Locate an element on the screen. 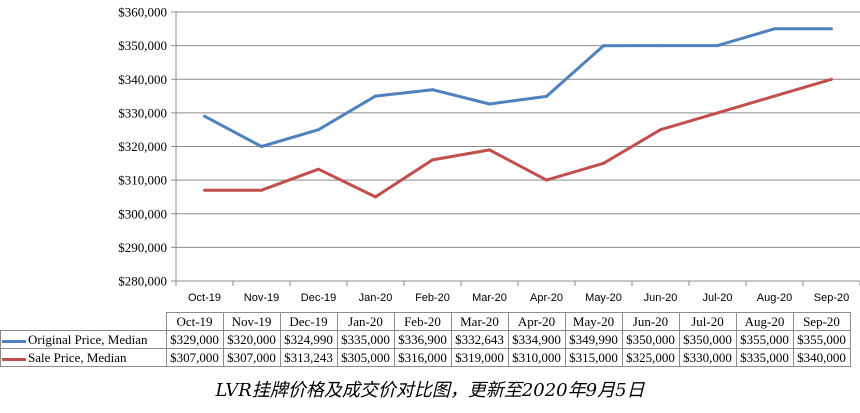  header-cell: Mar-20 is located at coordinates (479, 321).